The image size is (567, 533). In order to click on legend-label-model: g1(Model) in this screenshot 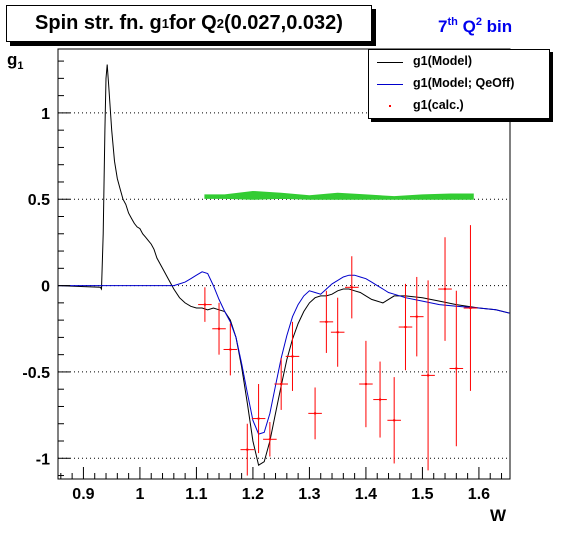, I will do `click(442, 61)`.